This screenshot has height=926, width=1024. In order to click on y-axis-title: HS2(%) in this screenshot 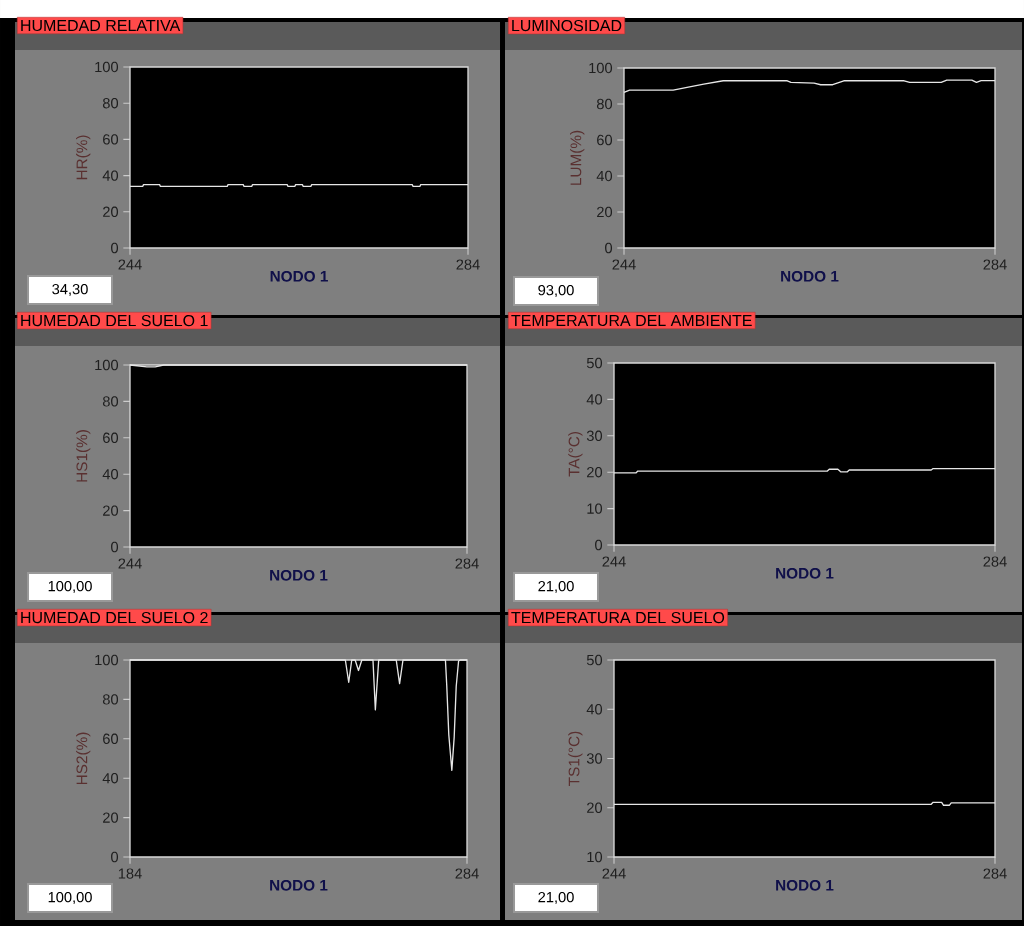, I will do `click(83, 758)`.